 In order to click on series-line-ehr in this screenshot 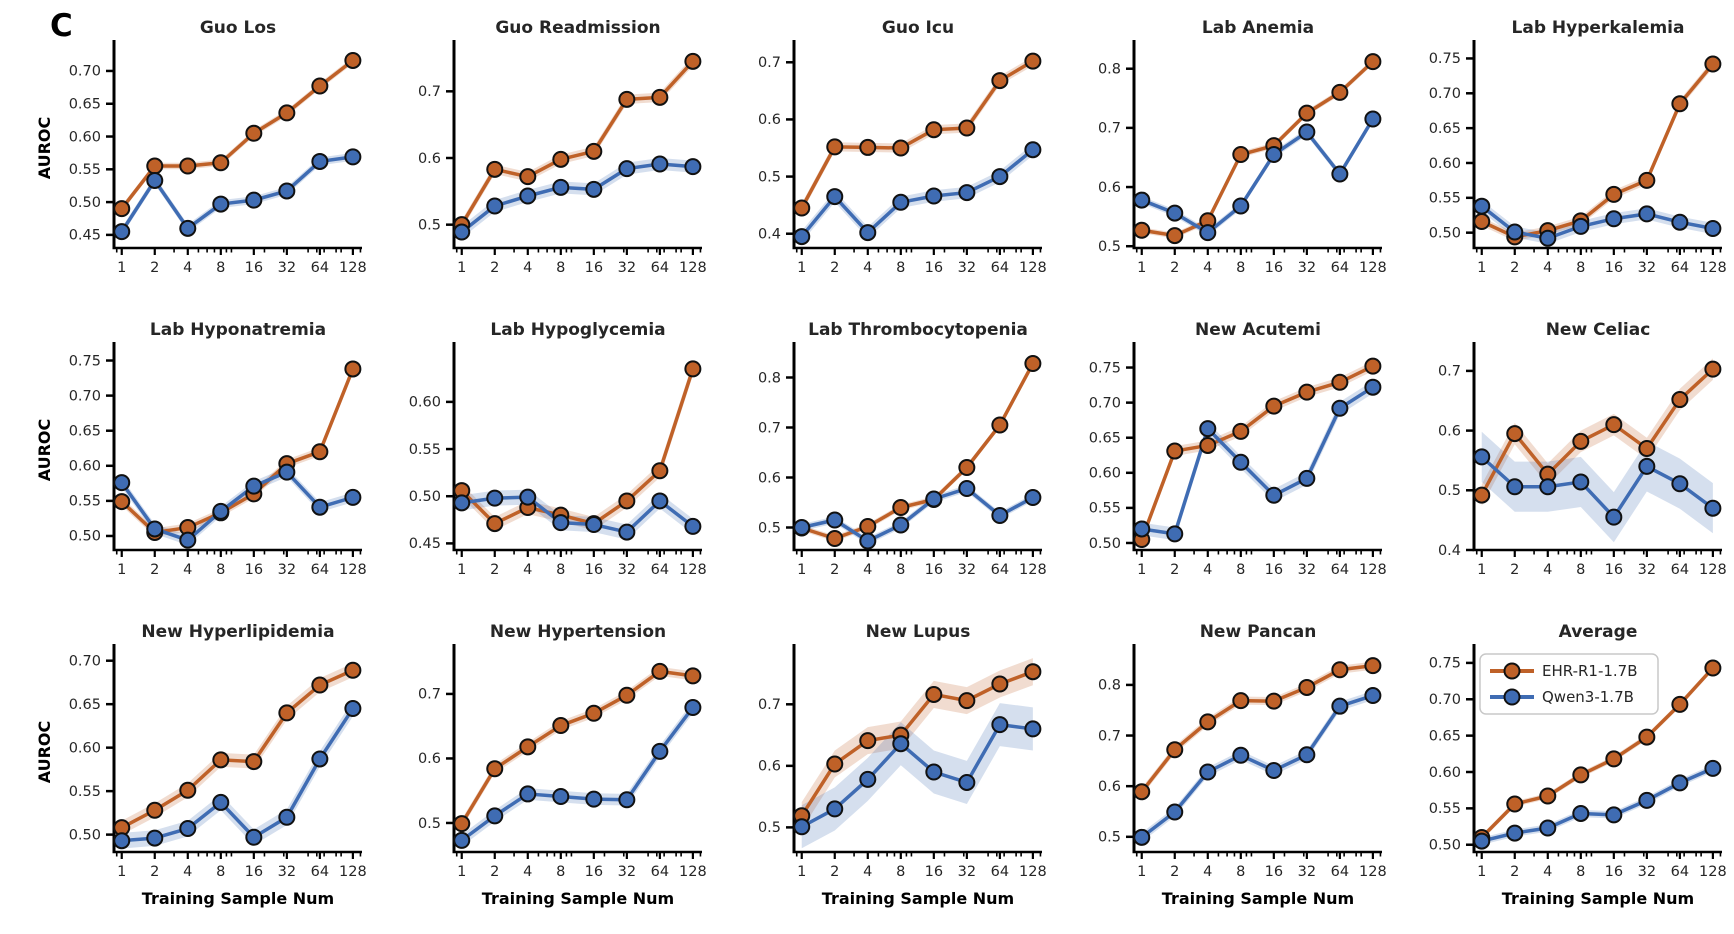, I will do `click(1257, 728)`.